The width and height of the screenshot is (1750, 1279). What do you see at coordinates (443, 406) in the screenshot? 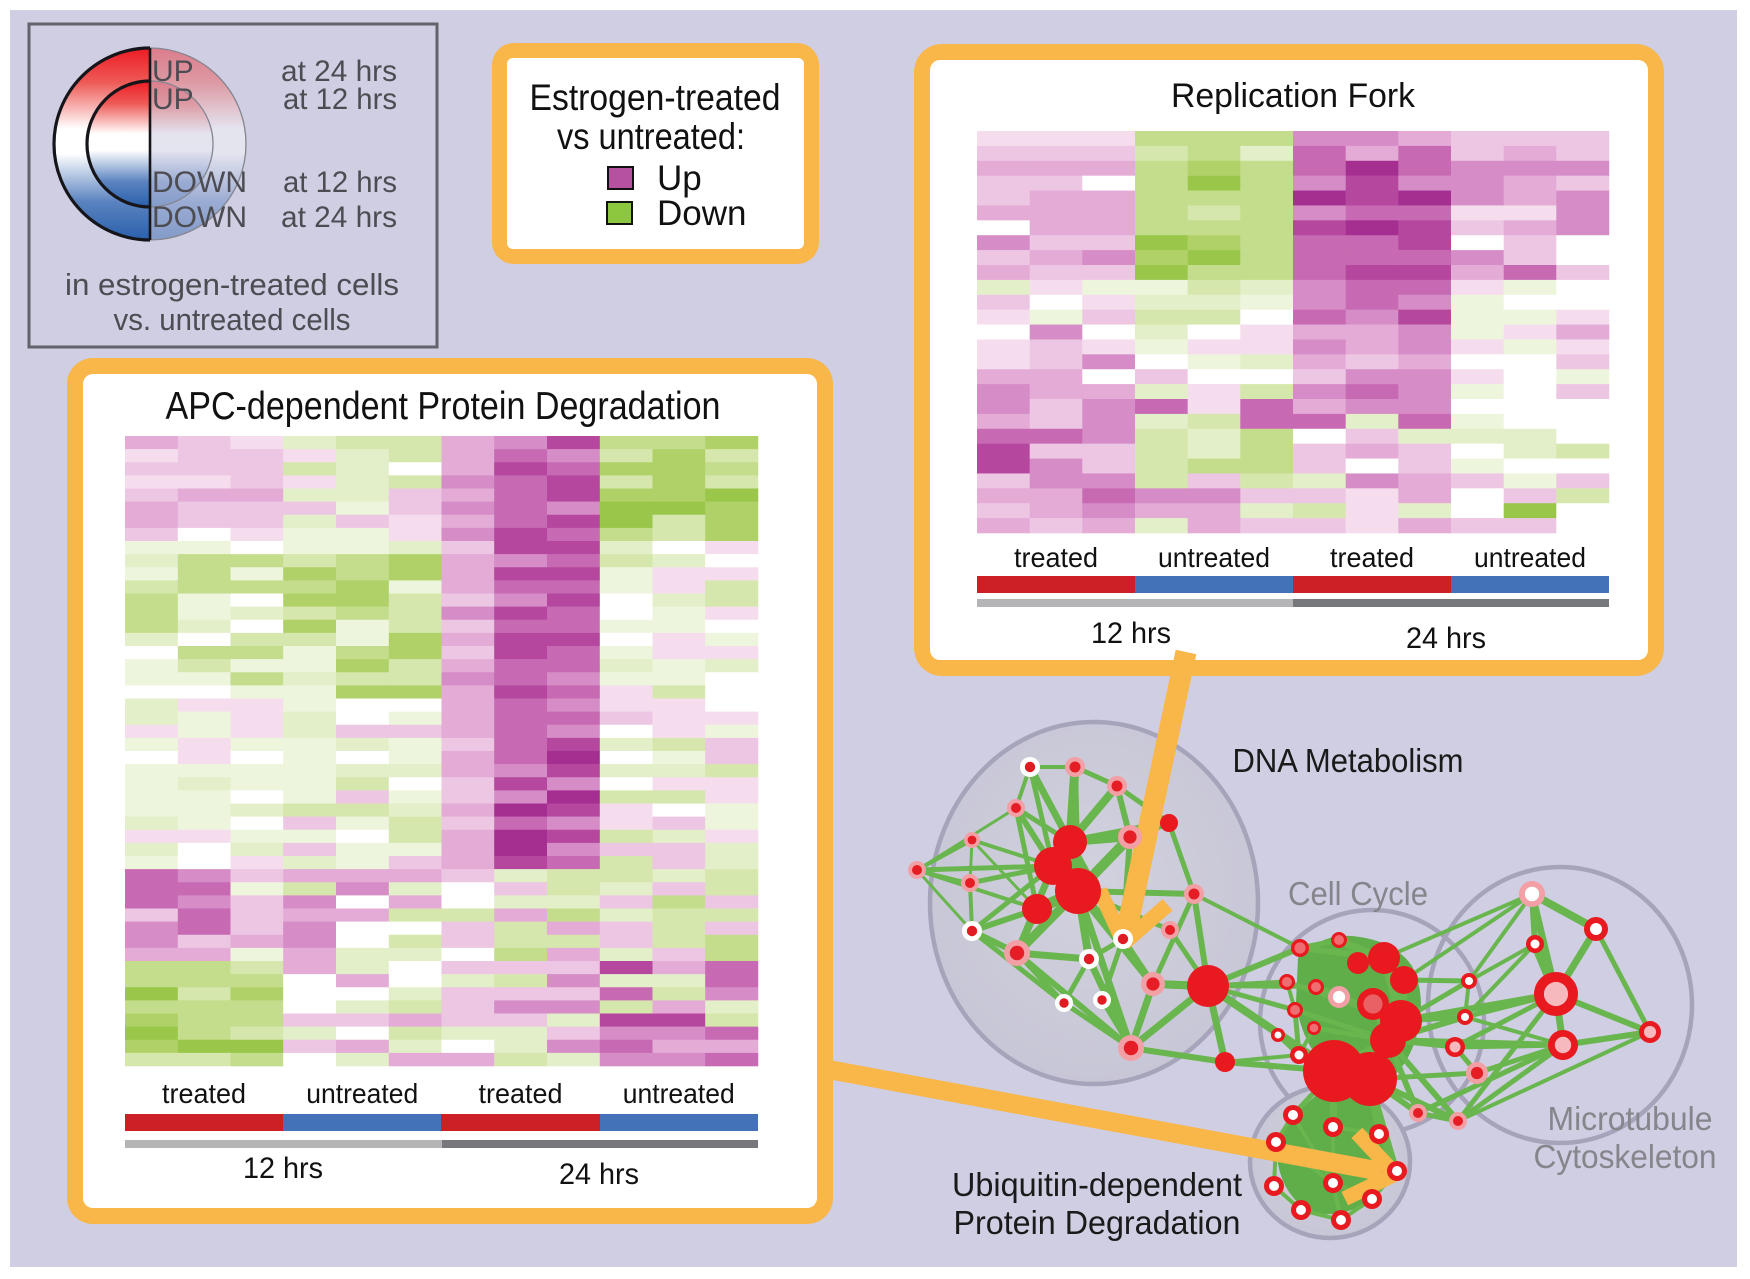
I see `svg-text:APC-dependent Protein Degradat: APC-dependent Protein Degradation` at bounding box center [443, 406].